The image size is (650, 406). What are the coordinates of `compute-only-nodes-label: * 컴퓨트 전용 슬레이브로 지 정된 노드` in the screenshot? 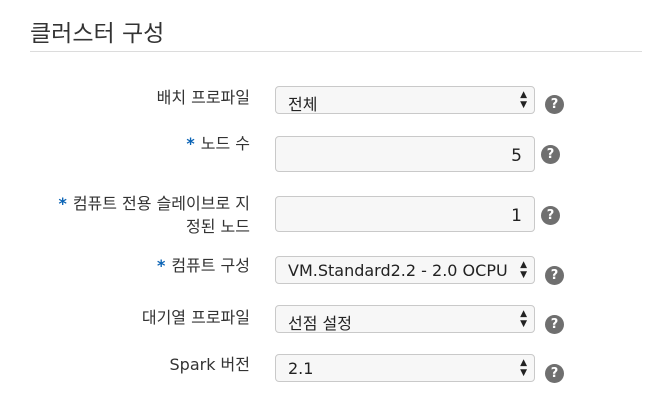 It's located at (130, 215).